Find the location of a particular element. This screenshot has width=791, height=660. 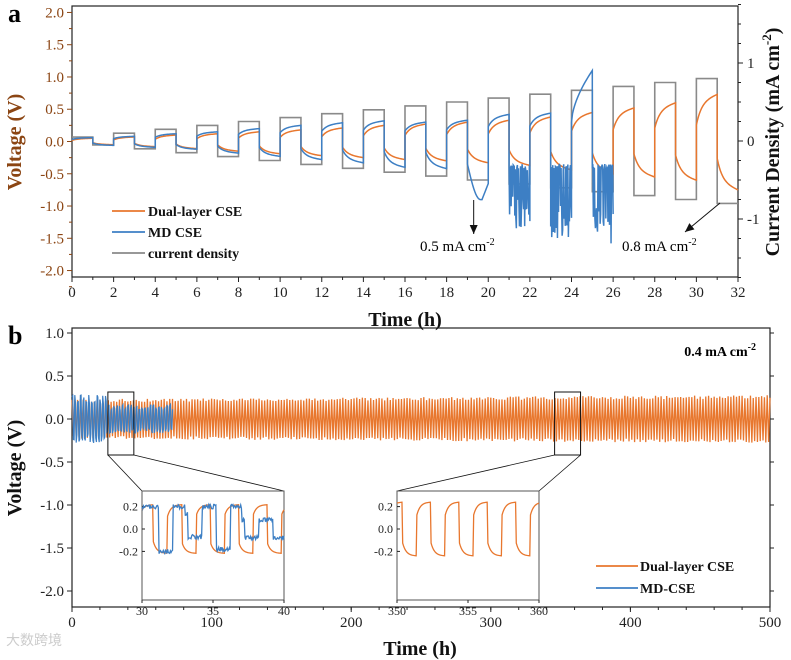

x-tick-label: 18 is located at coordinates (446, 293).